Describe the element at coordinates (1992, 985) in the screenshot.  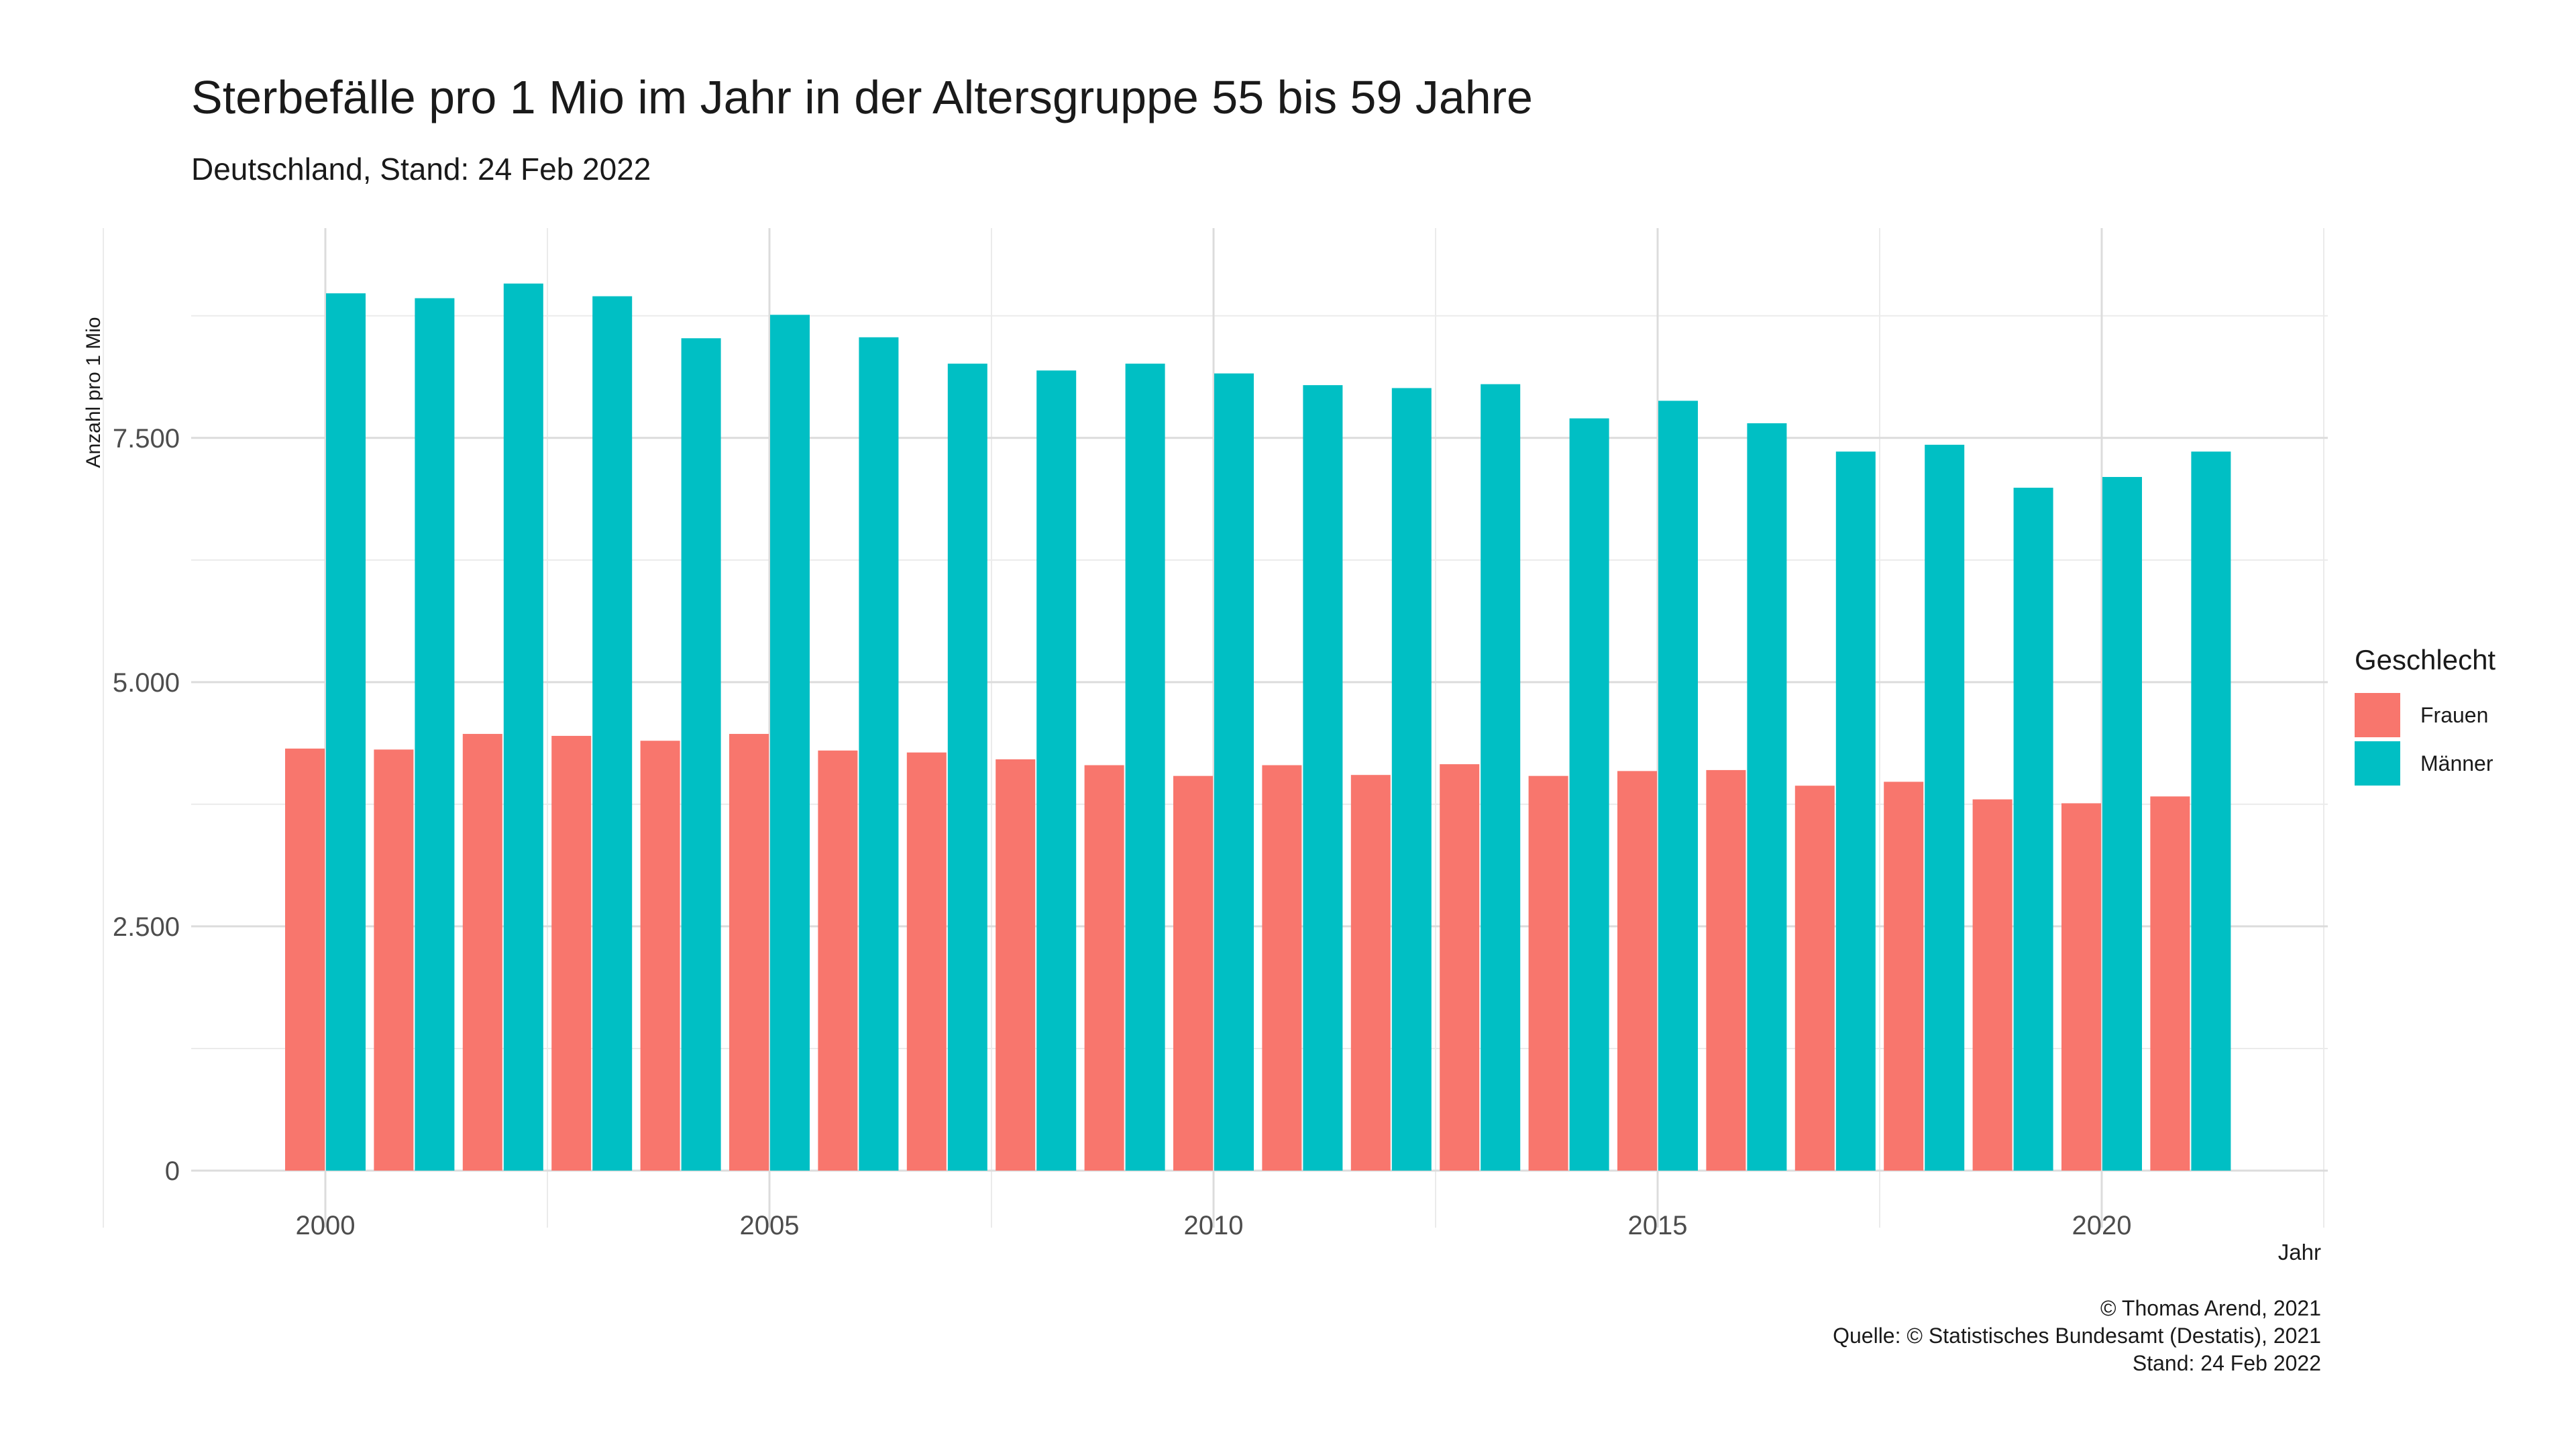
I see `bar-frauen-2019` at that location.